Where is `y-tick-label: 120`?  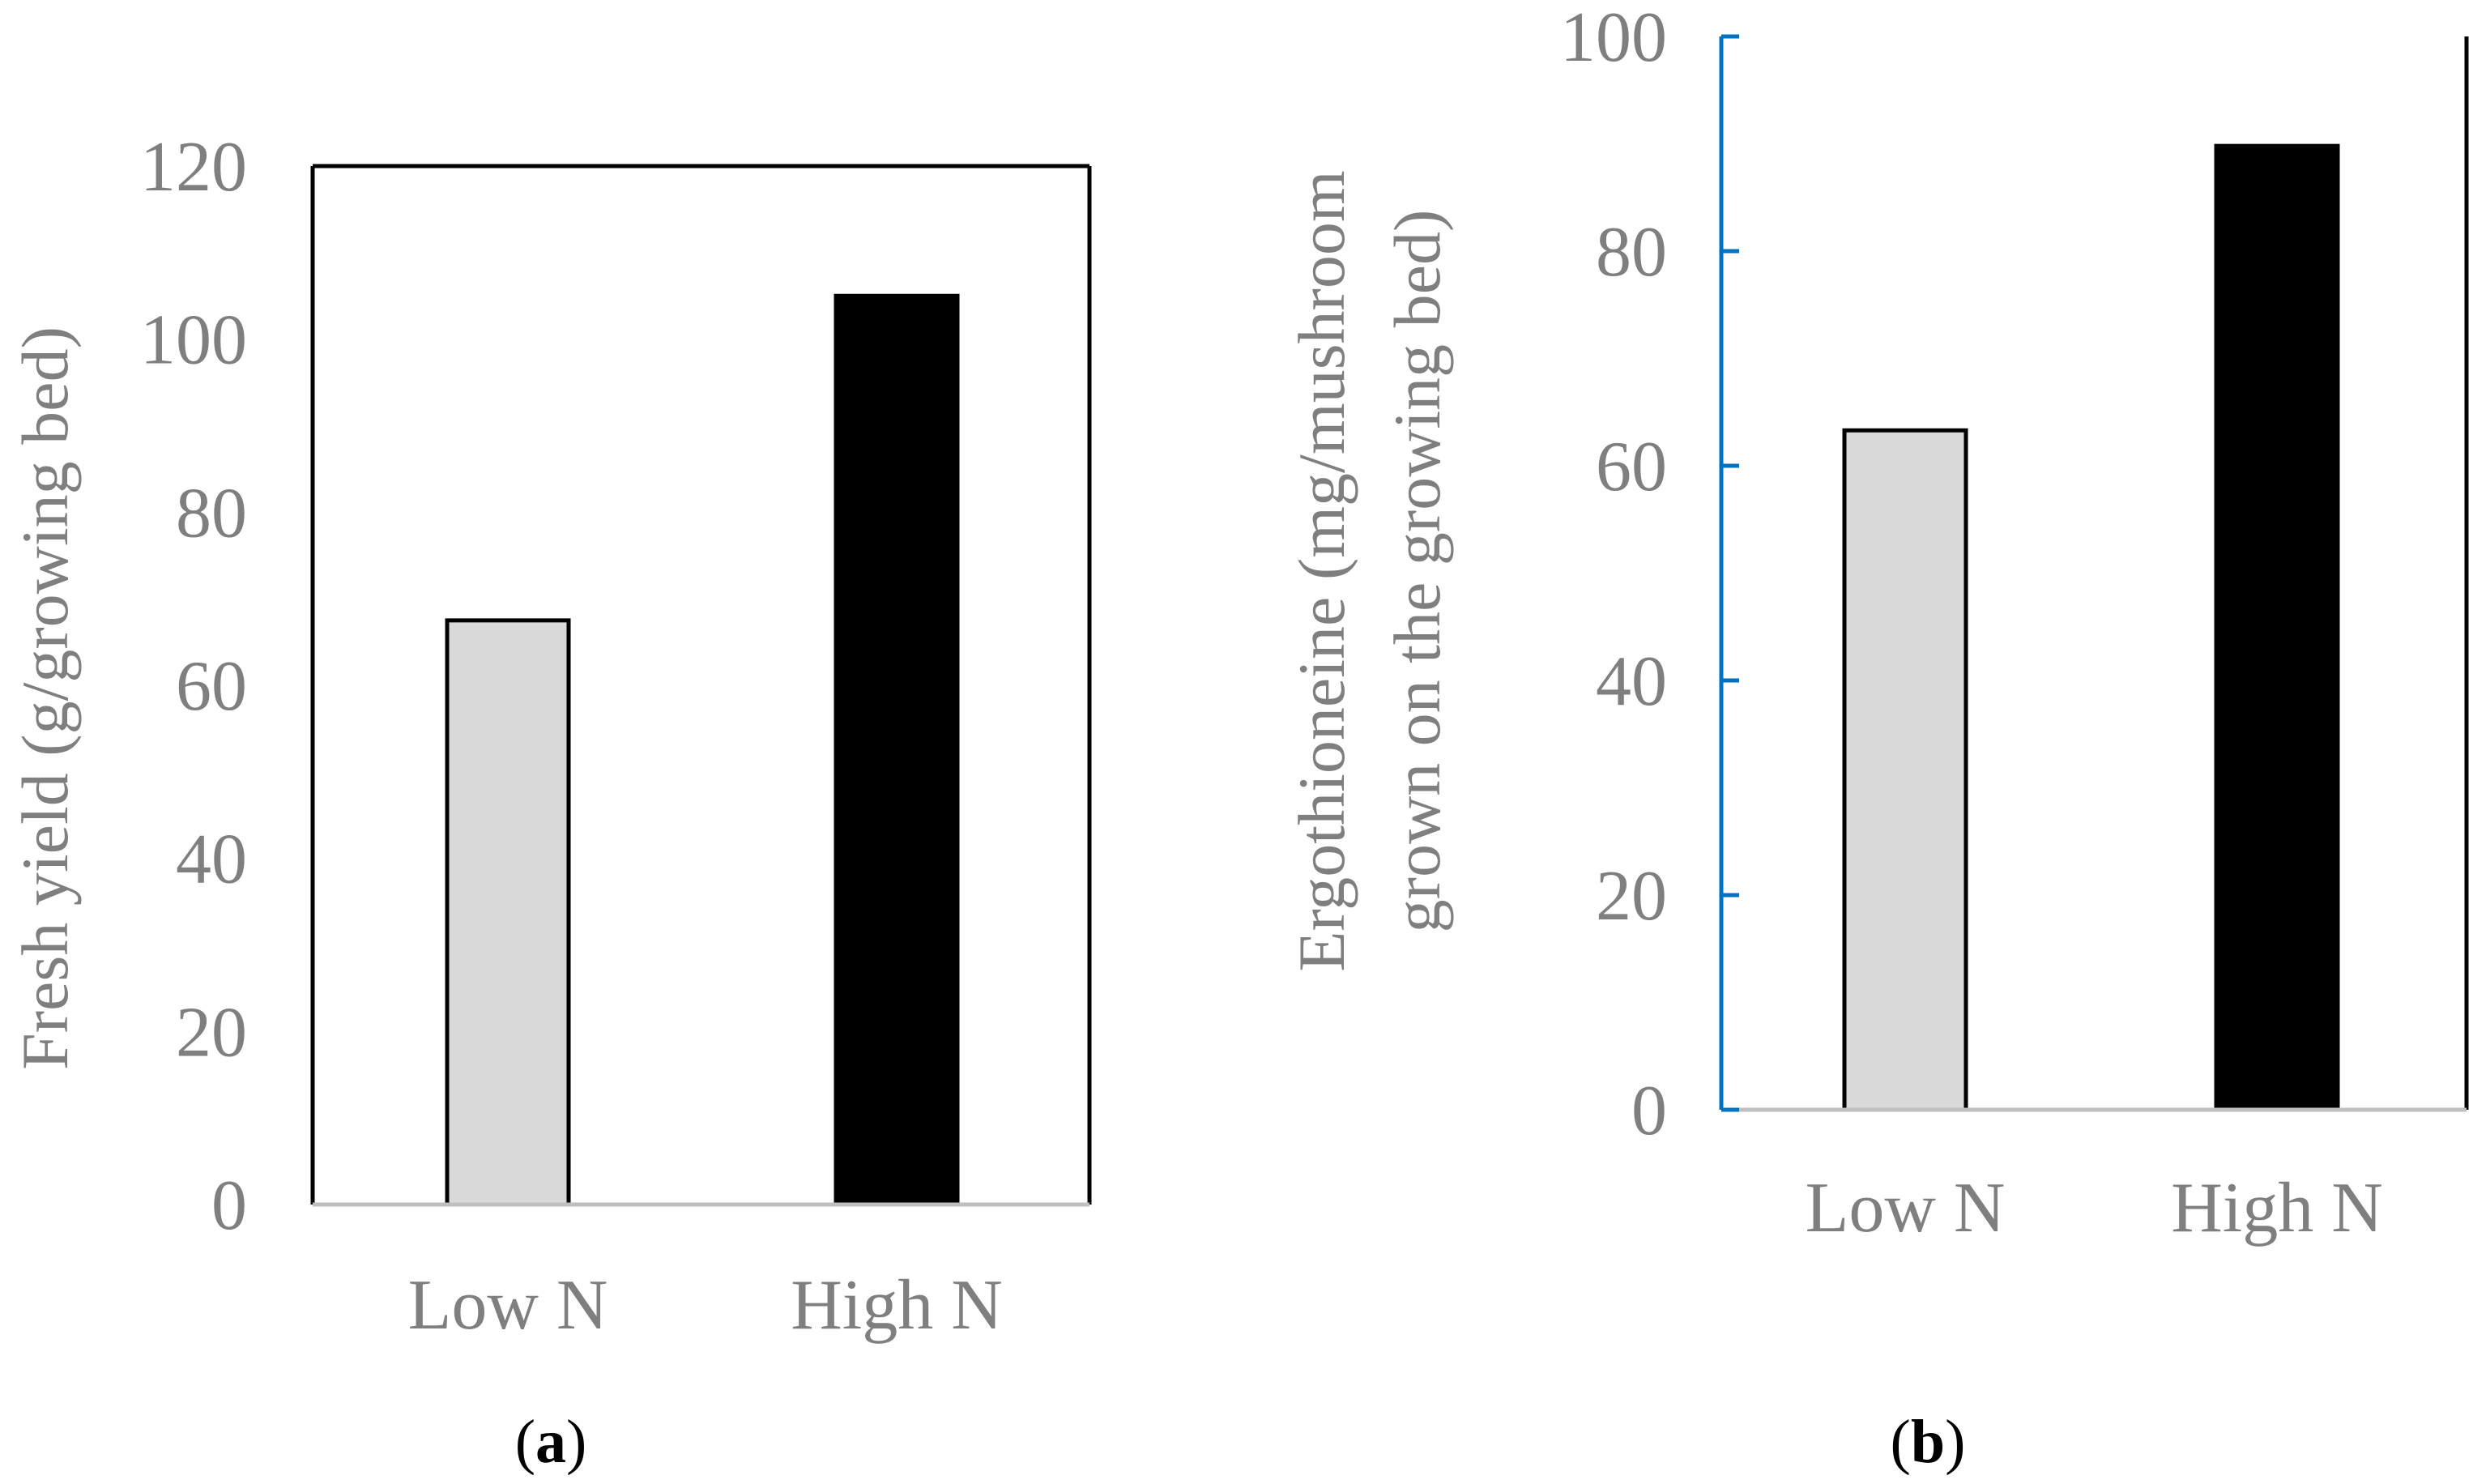
y-tick-label: 120 is located at coordinates (193, 167).